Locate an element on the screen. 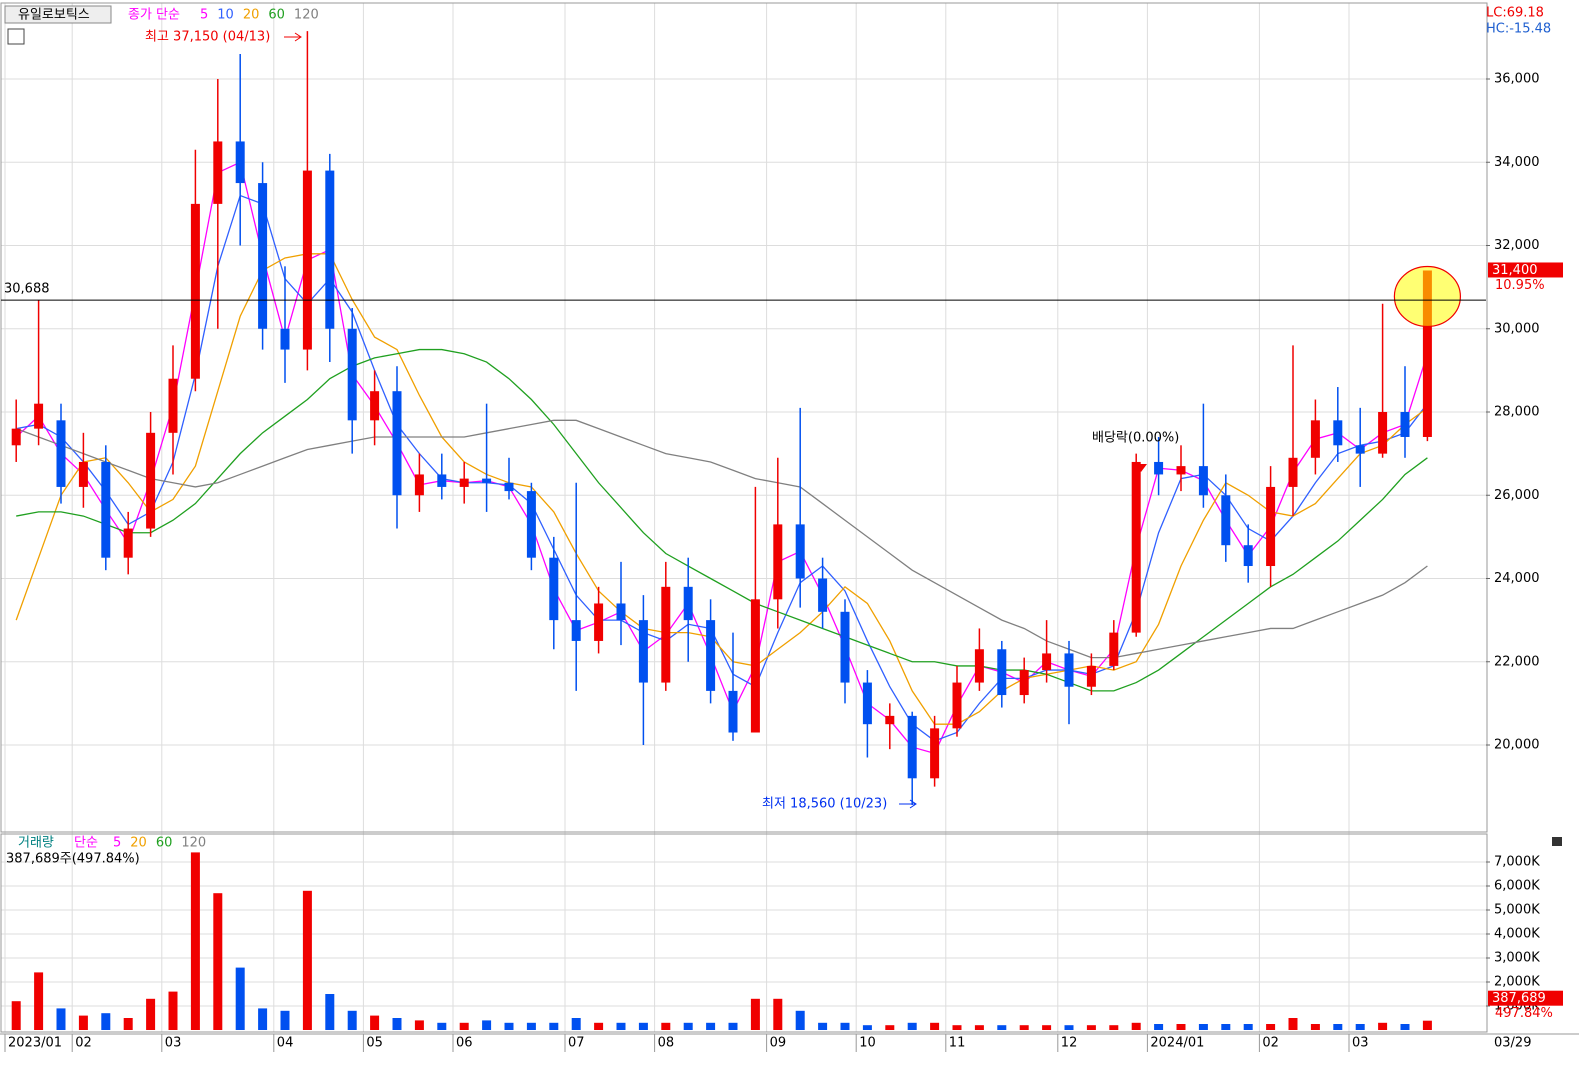  hc-indicator: HC:-15.48 is located at coordinates (1518, 29).